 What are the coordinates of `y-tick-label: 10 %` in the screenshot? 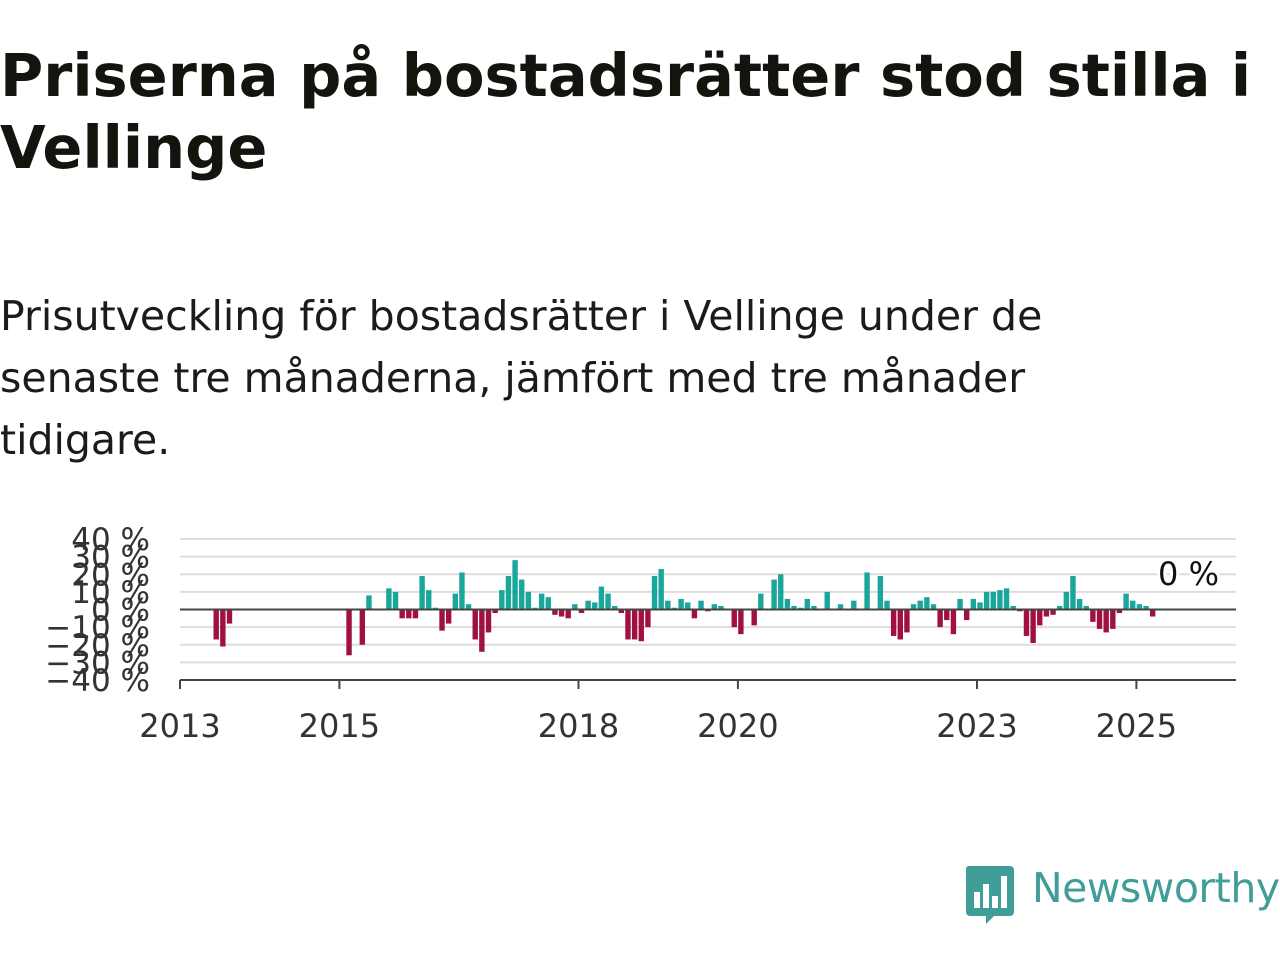 It's located at (110, 593).